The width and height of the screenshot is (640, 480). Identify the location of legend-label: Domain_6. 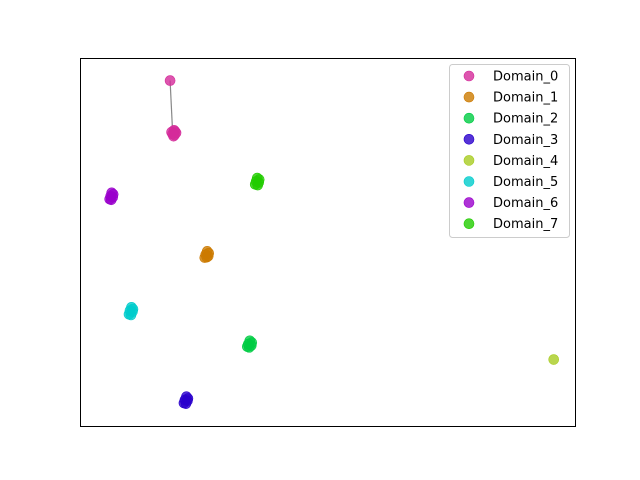
(525, 203).